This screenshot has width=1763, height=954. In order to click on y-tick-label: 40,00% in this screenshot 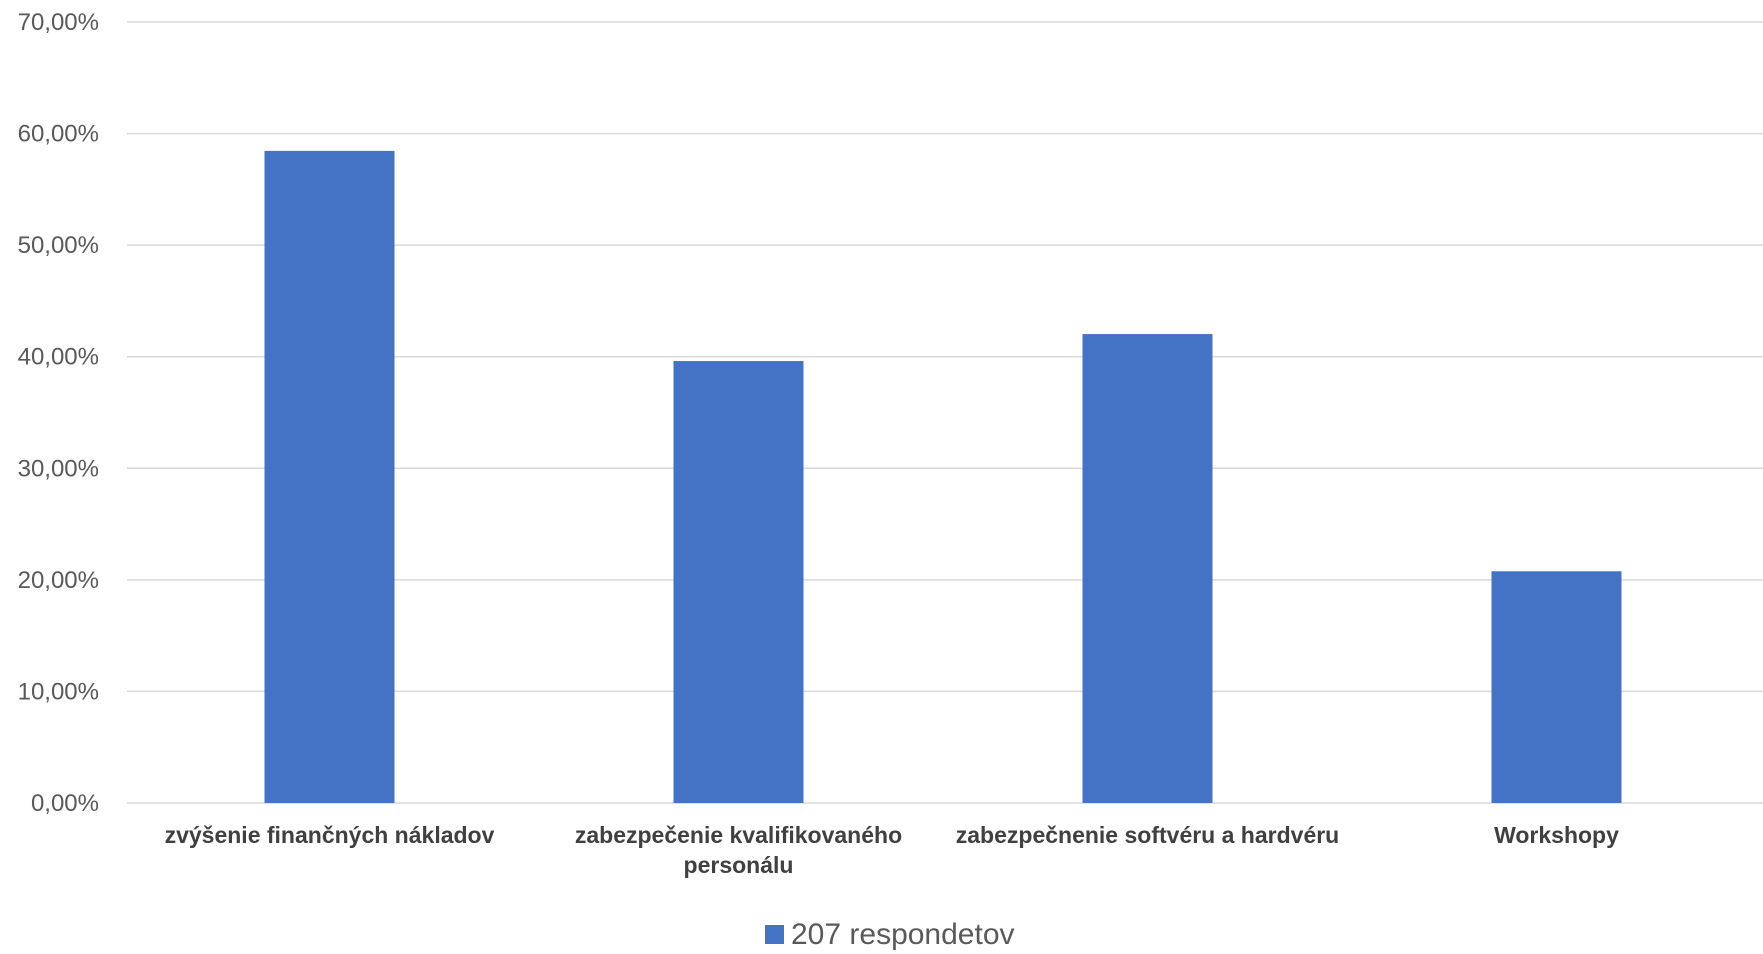, I will do `click(58, 357)`.